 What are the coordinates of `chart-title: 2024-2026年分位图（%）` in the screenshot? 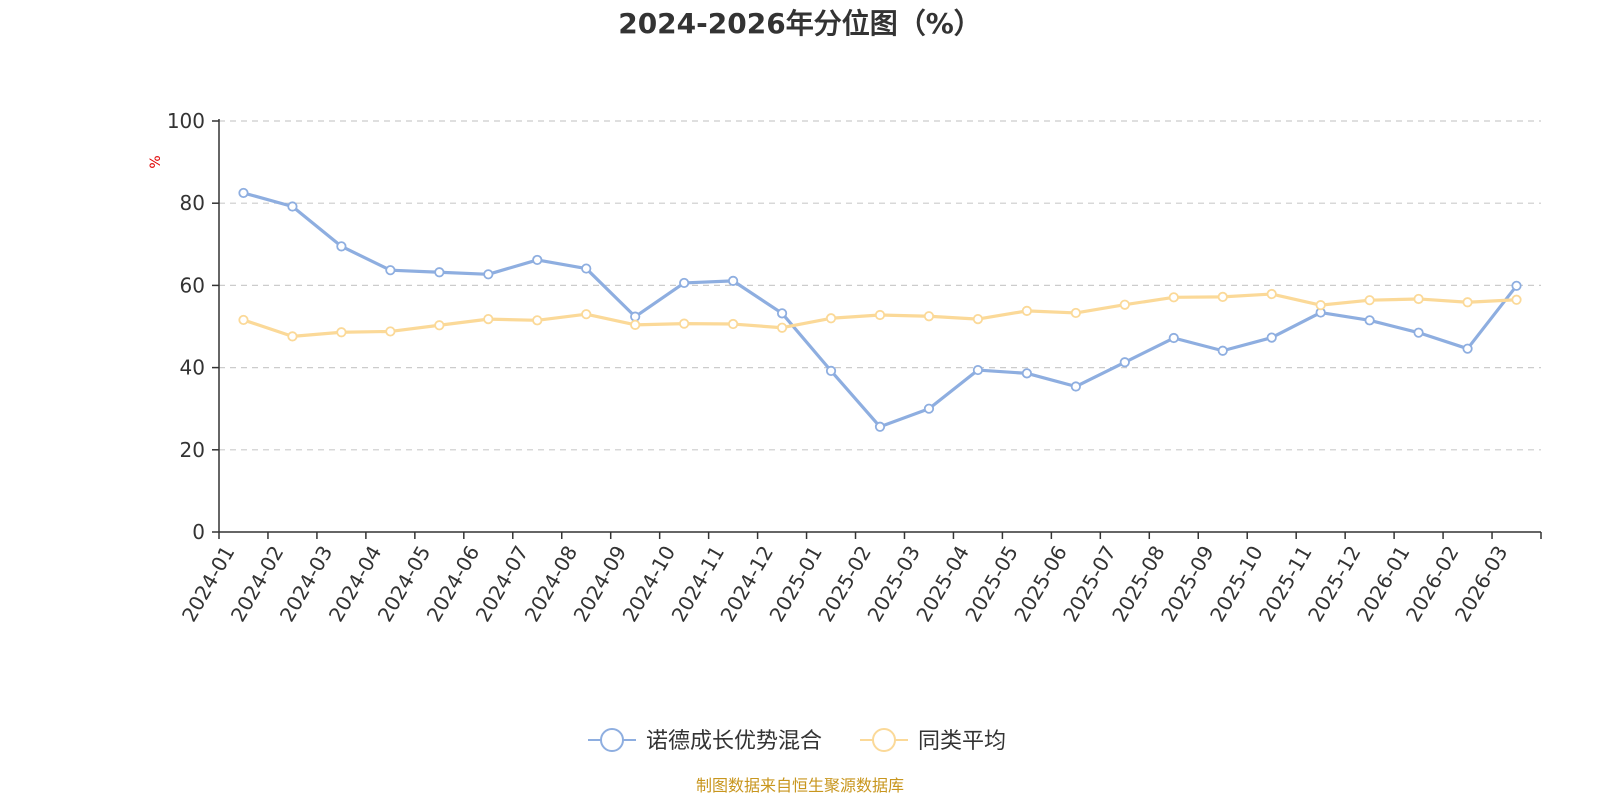 It's located at (800, 23).